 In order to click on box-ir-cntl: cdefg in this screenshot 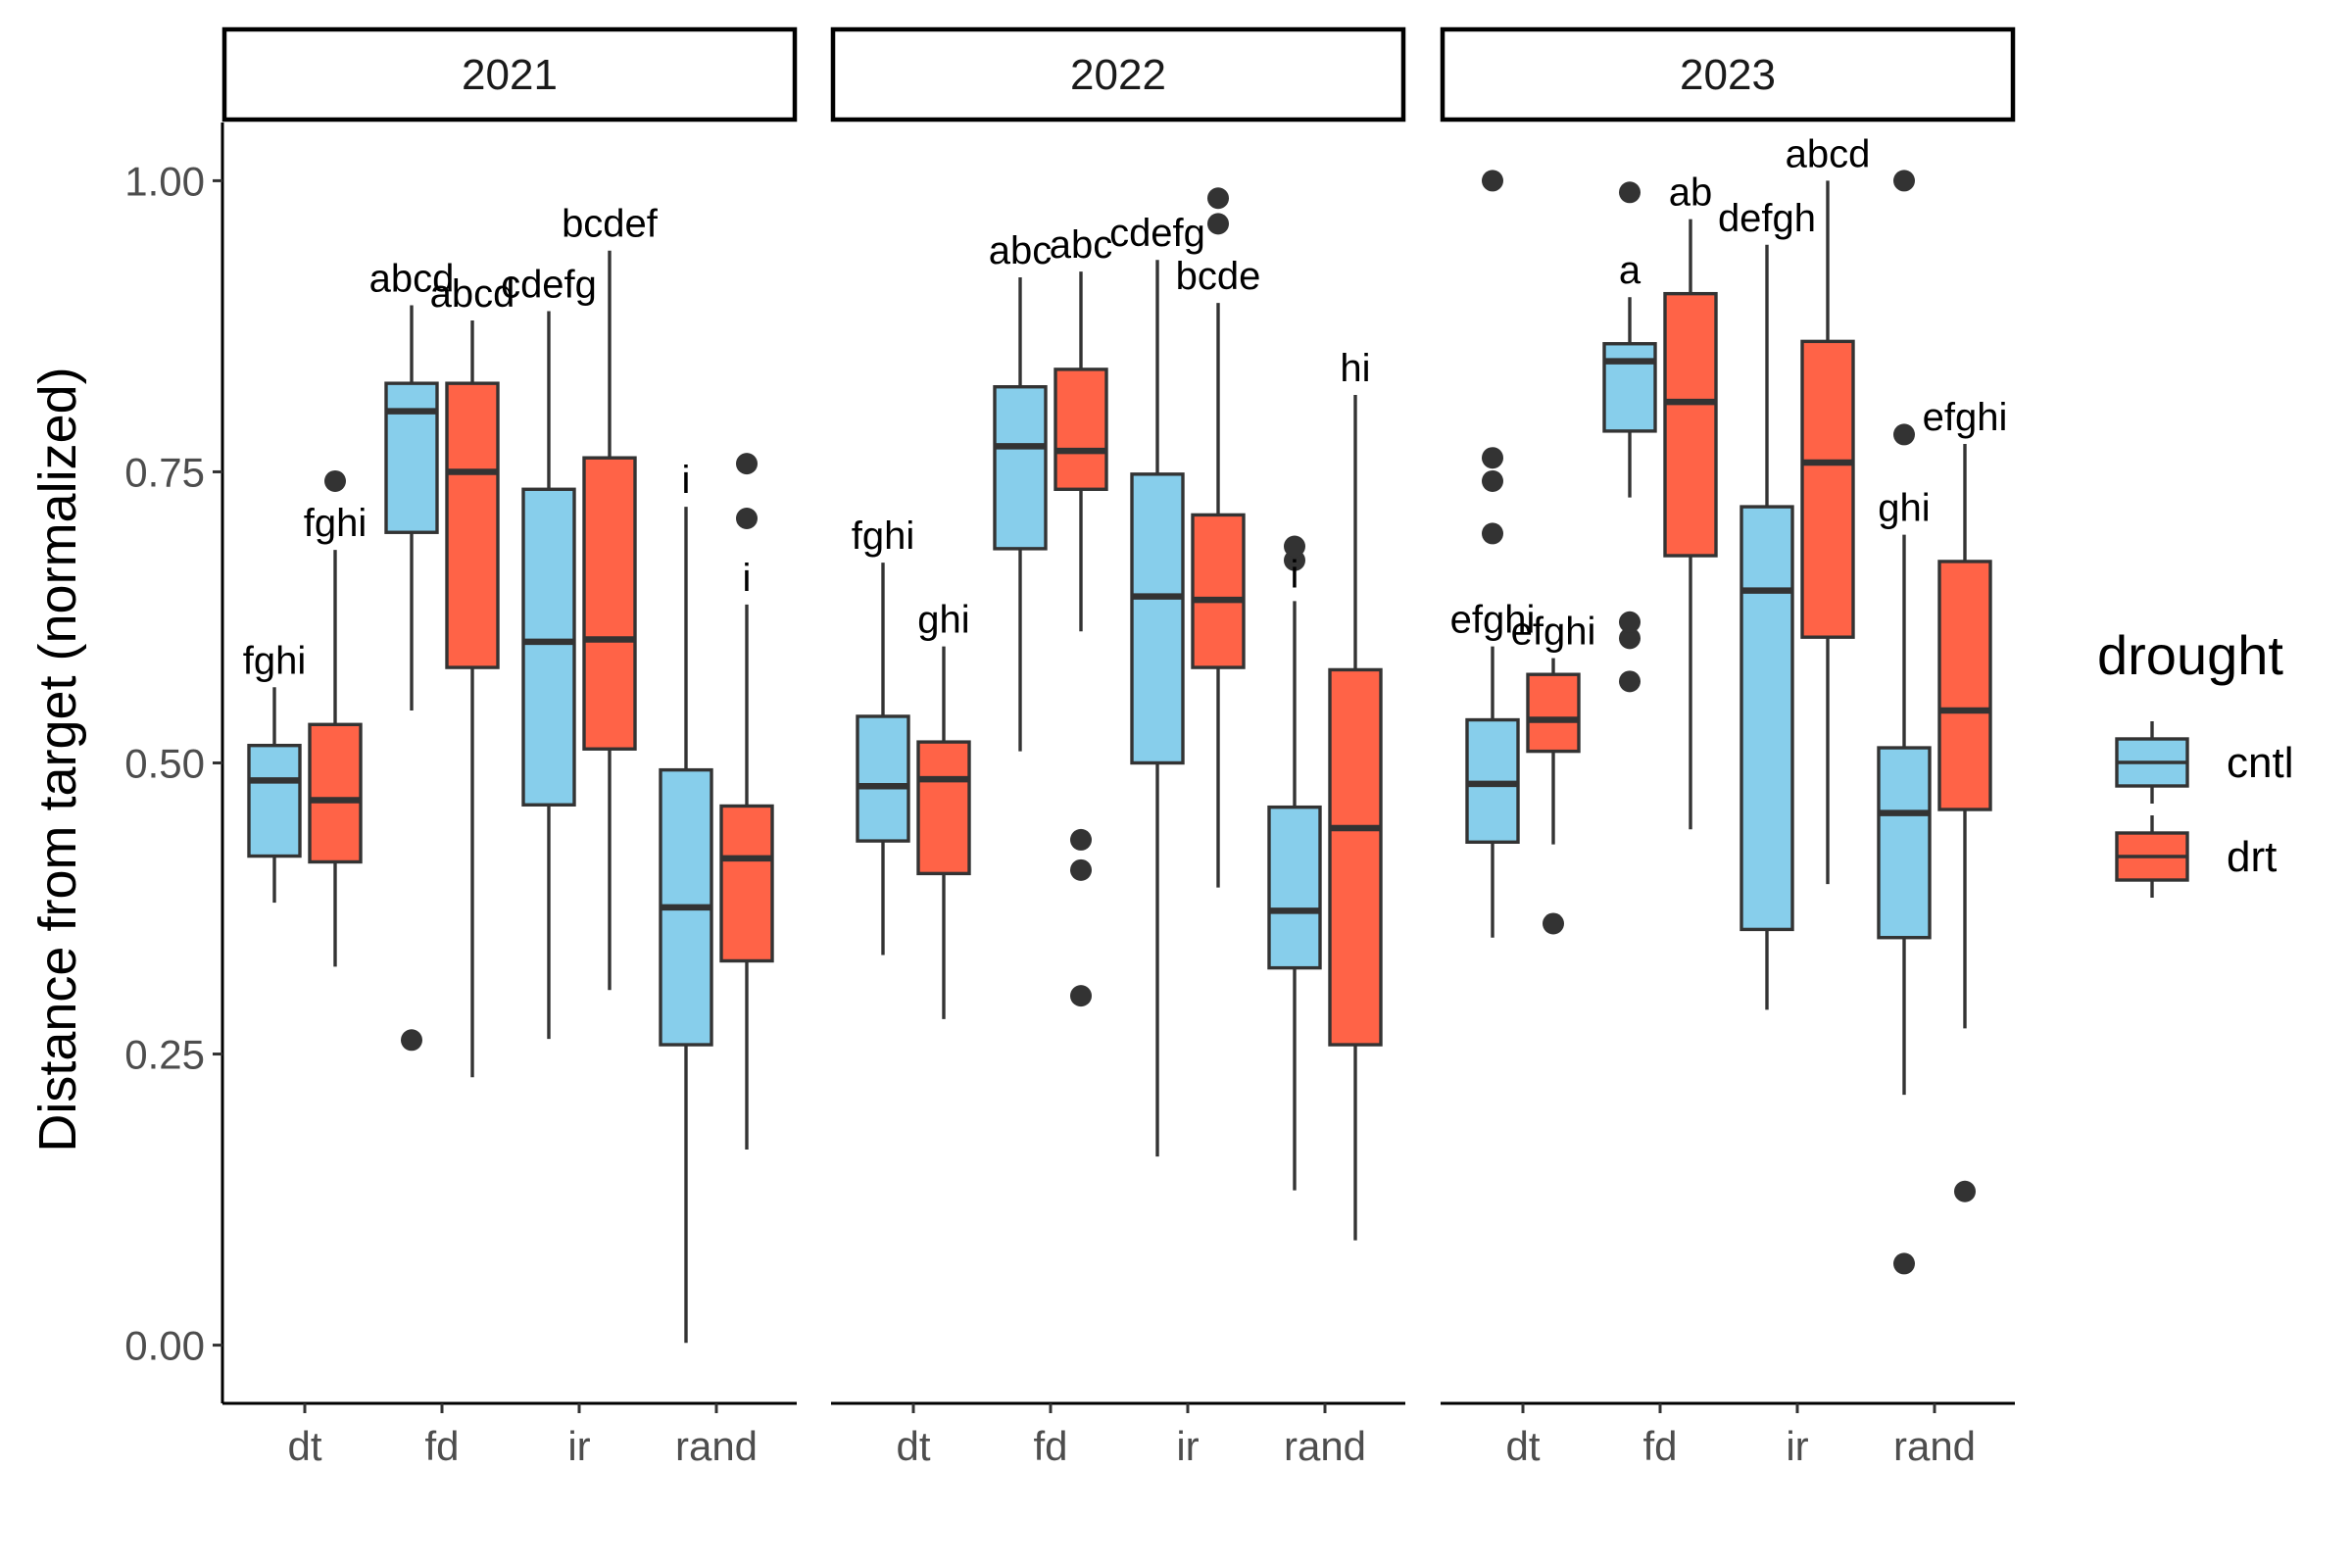, I will do `click(549, 651)`.